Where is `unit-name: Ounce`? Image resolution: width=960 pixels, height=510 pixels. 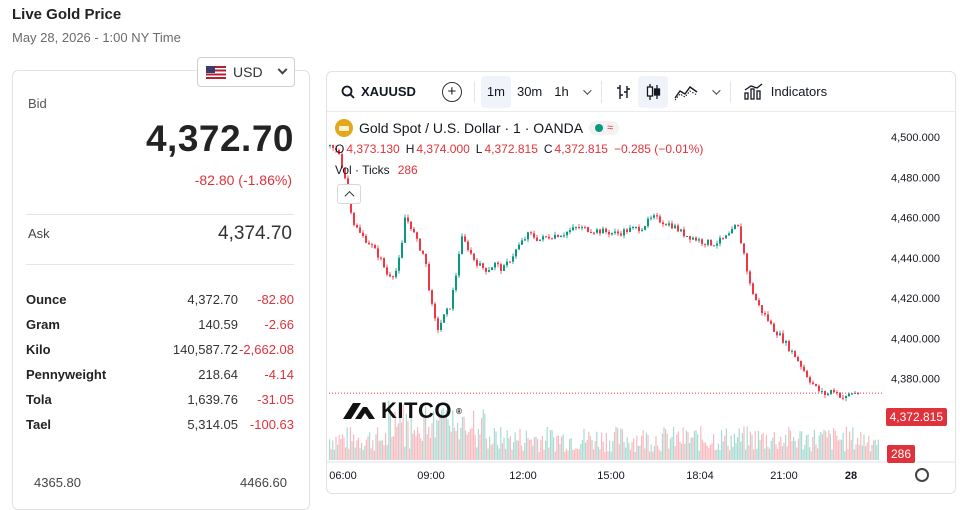 unit-name: Ounce is located at coordinates (46, 299).